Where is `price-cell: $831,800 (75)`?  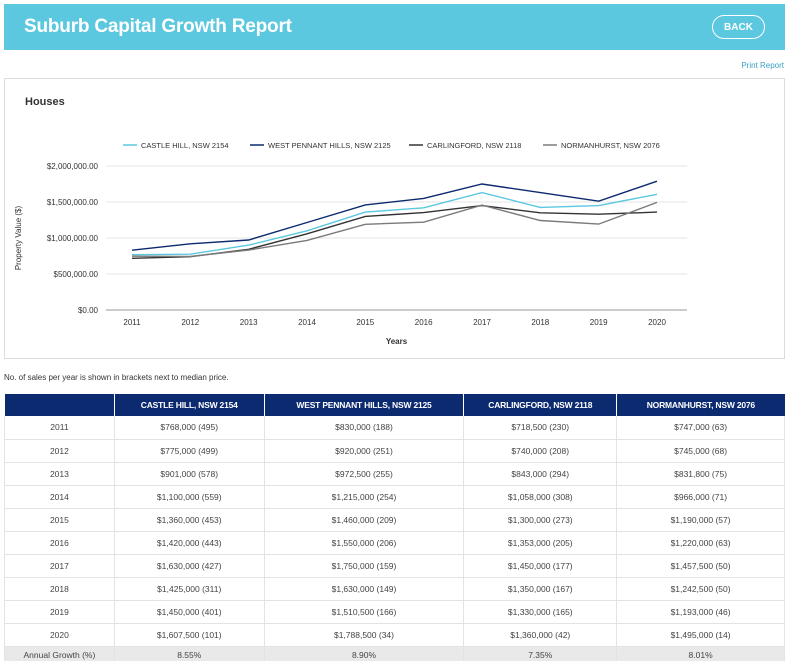
price-cell: $831,800 (75) is located at coordinates (700, 474).